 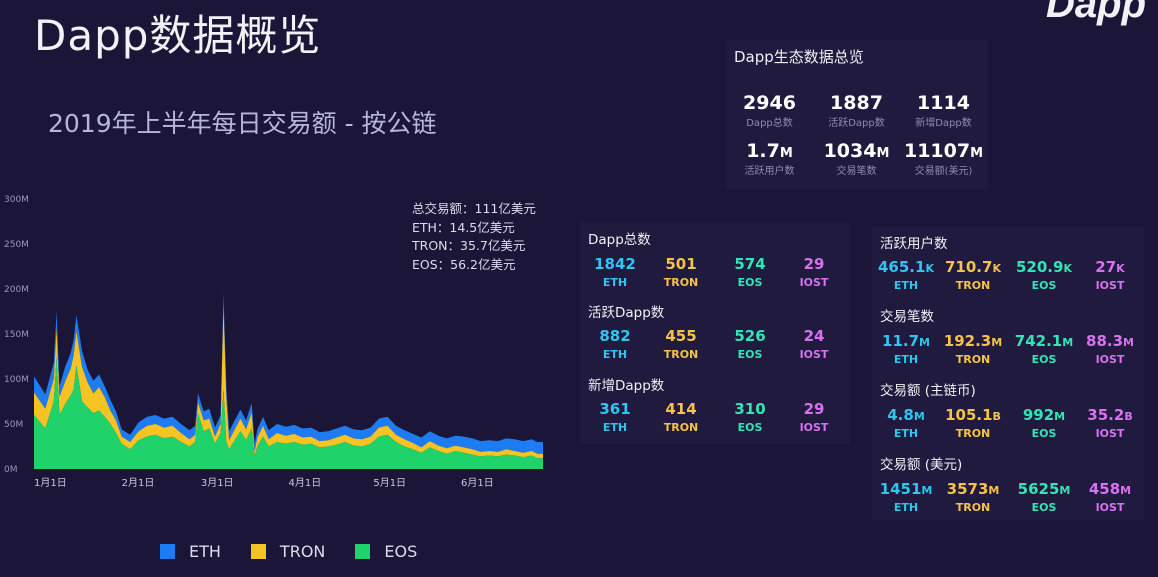 What do you see at coordinates (857, 164) in the screenshot?
I see `overview-row: 1.7M 活跃用户数 1034M 交易笔数 11107M 交易额(美元)` at bounding box center [857, 164].